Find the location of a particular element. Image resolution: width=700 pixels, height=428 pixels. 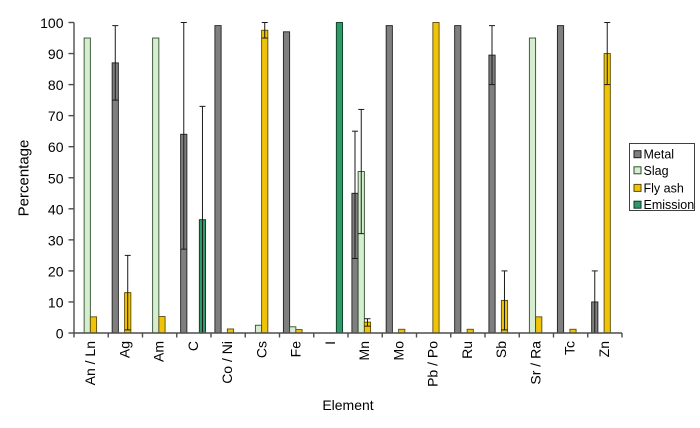

svg-text: Pb / Po is located at coordinates (433, 364).